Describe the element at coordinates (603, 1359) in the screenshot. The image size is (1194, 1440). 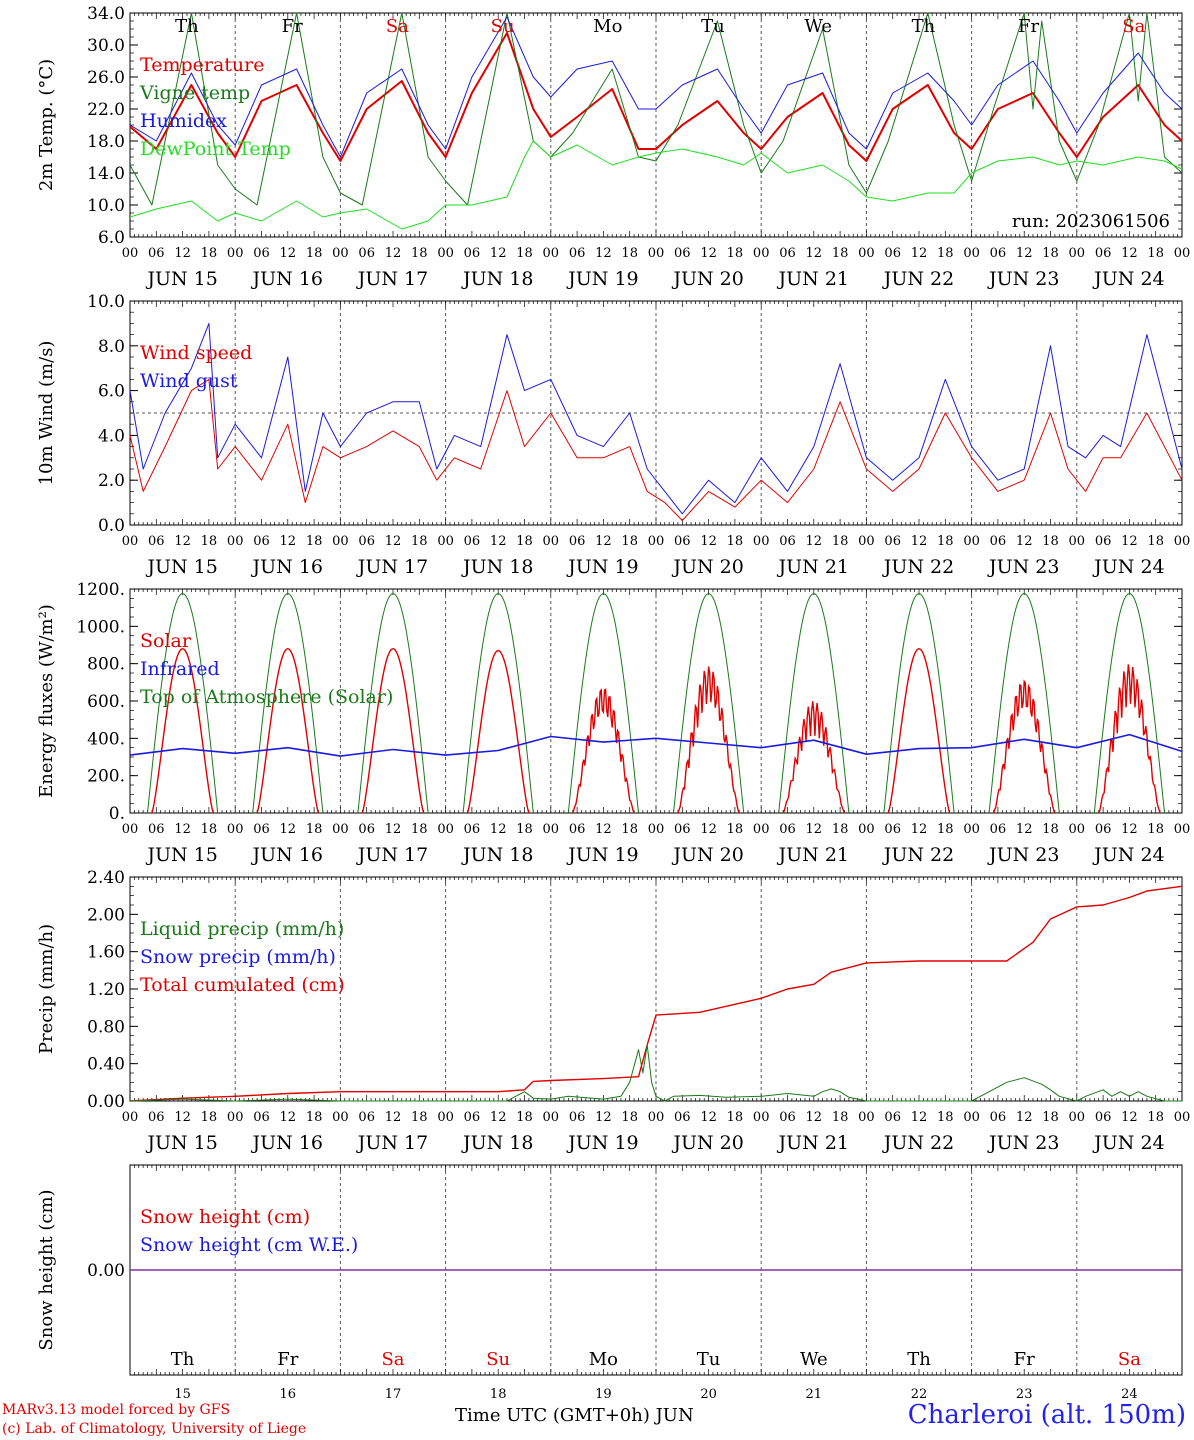
I see `weekday-label: Mo` at that location.